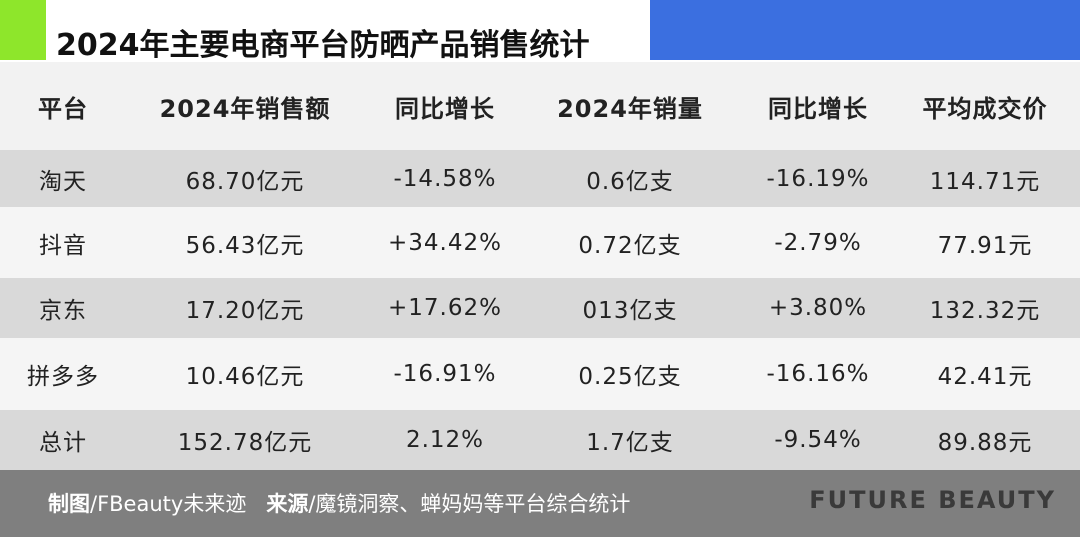 This screenshot has height=537, width=1080. I want to click on source-label: 来源, so click(287, 504).